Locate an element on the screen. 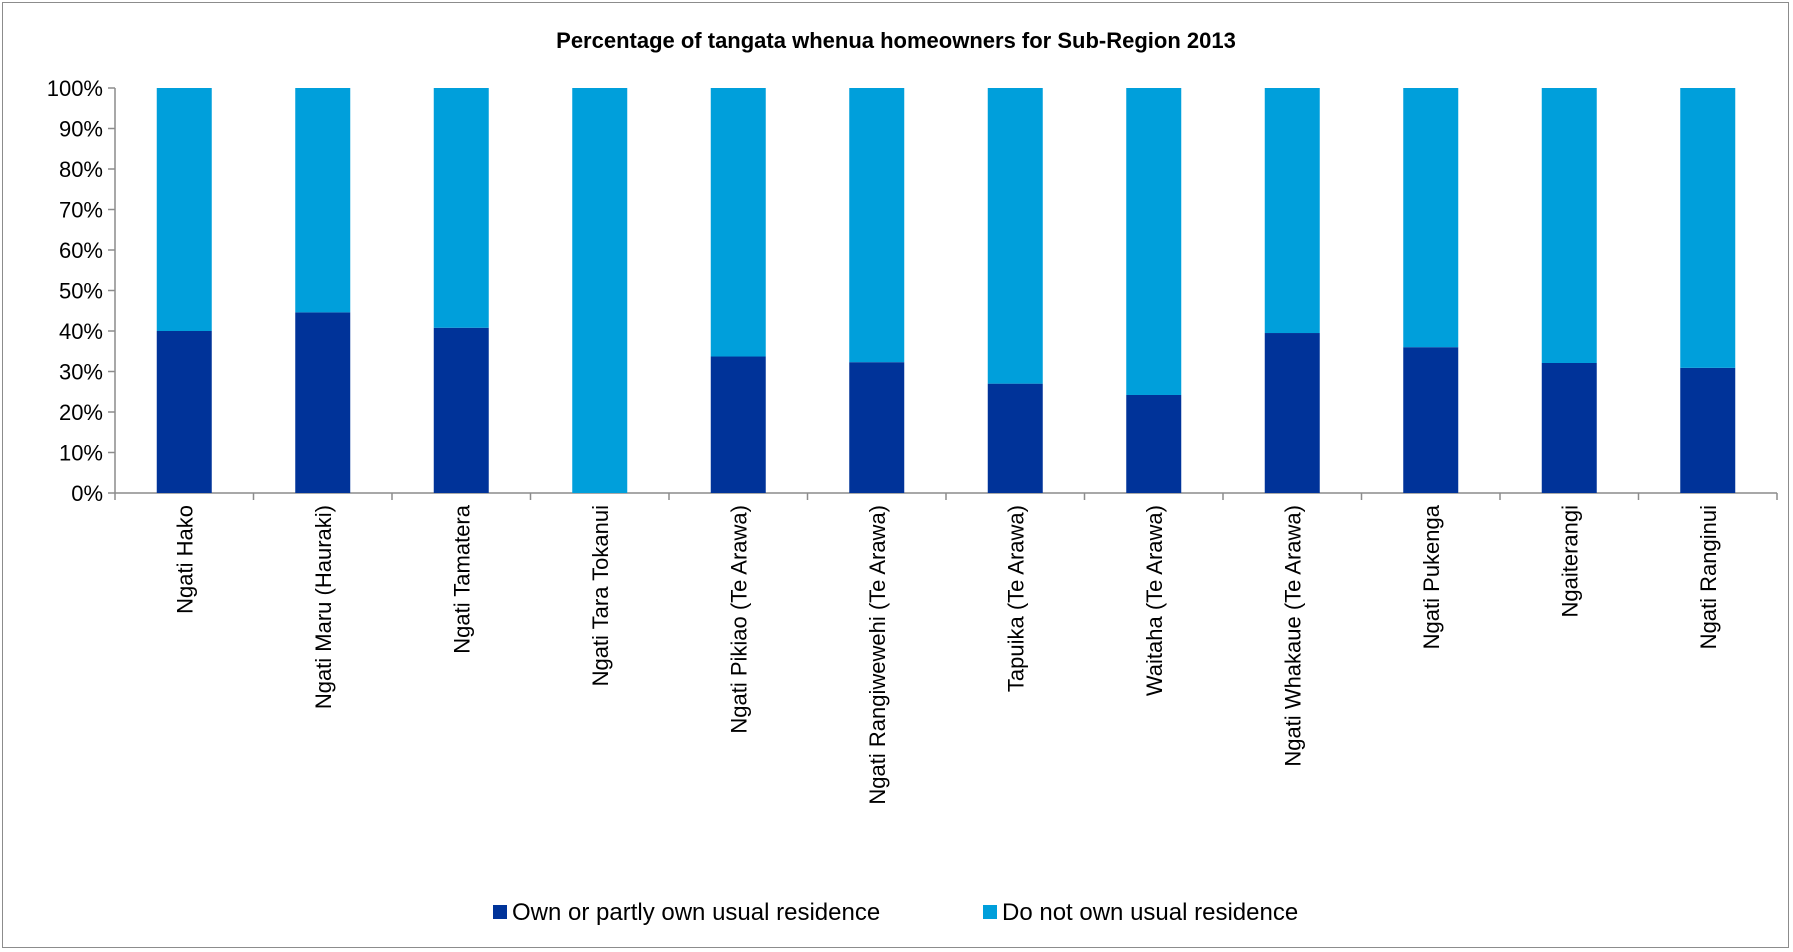 The height and width of the screenshot is (952, 1793). y-tick-label: 60% is located at coordinates (81, 250).